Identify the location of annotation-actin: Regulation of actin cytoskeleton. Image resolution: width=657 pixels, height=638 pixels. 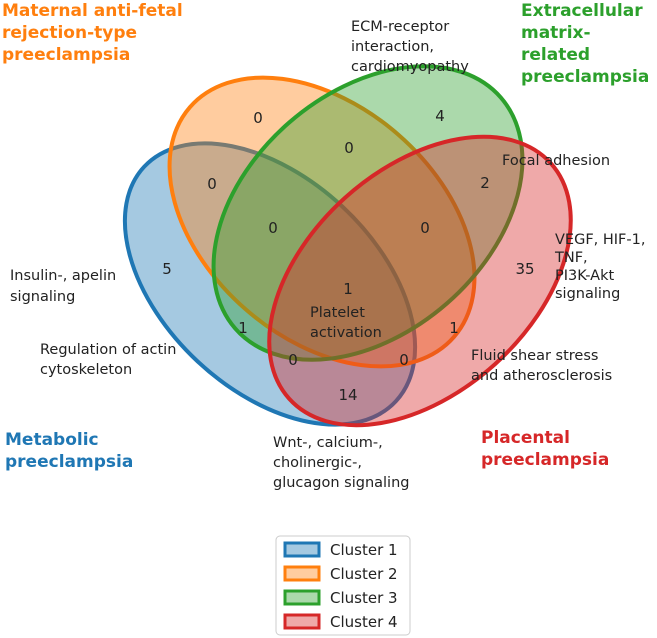
(110, 360).